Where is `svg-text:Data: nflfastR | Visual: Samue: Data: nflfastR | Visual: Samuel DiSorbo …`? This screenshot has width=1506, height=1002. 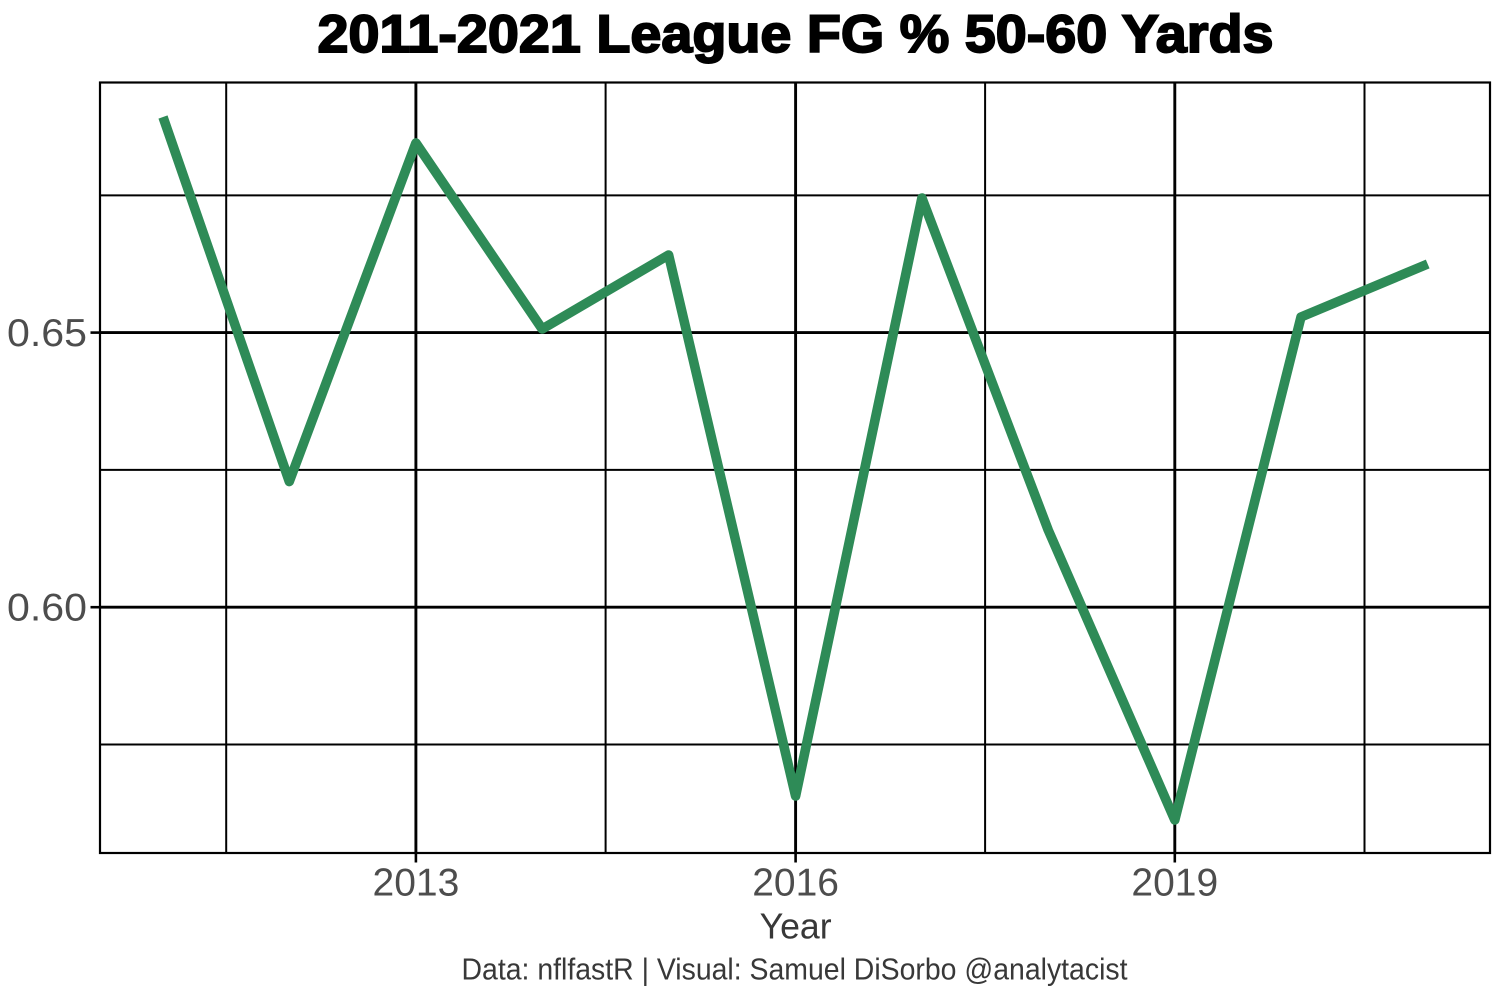
svg-text:Data: nflfastR | Visual: Samue: Data: nflfastR | Visual: Samuel DiSorbo … is located at coordinates (795, 970).